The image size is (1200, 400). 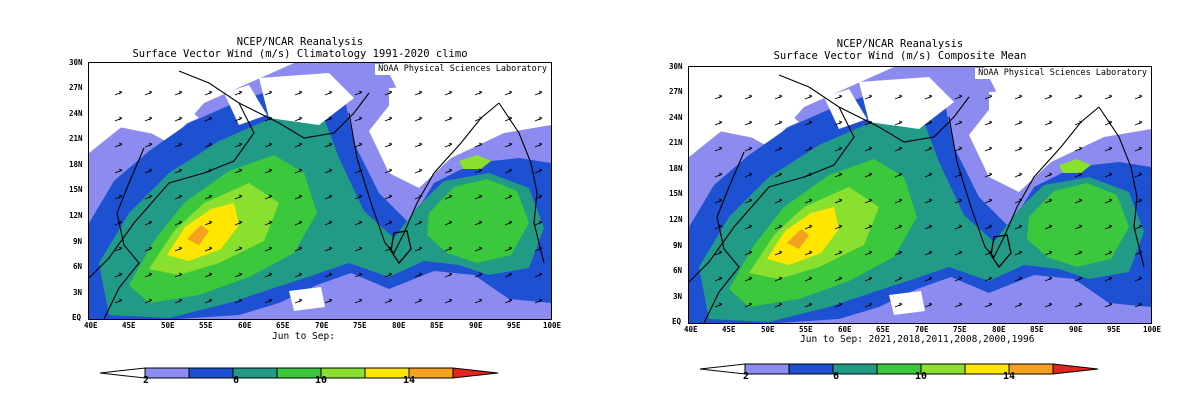 I want to click on lon-label: 100E, so click(x=1152, y=329).